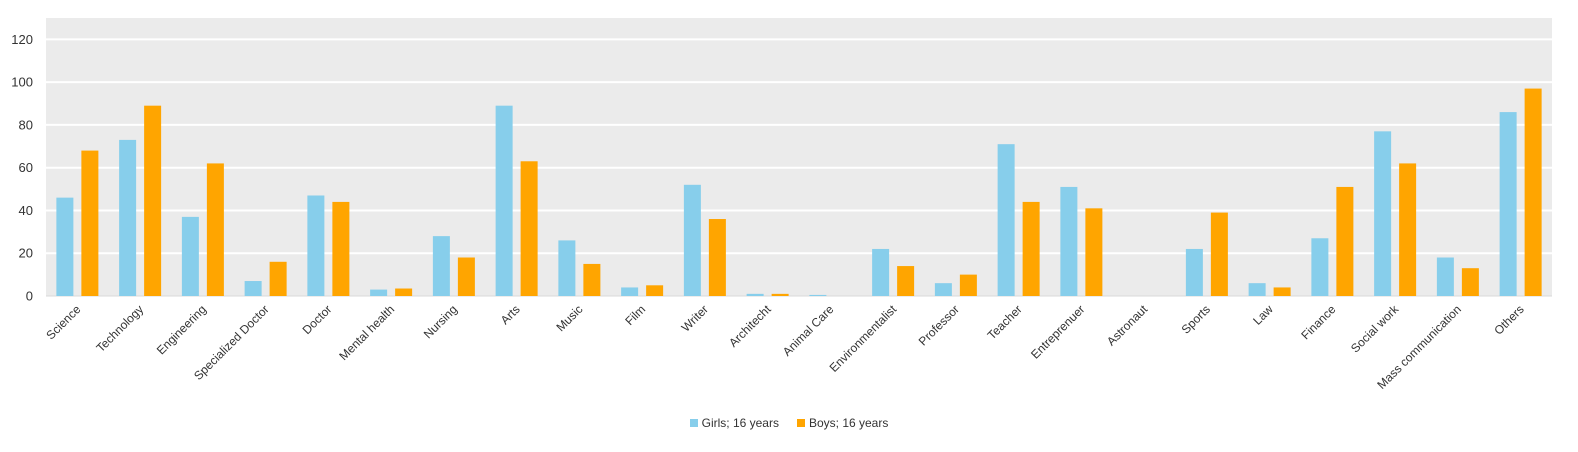 This screenshot has width=1578, height=452. I want to click on x-tick-label: Technology, so click(119, 328).